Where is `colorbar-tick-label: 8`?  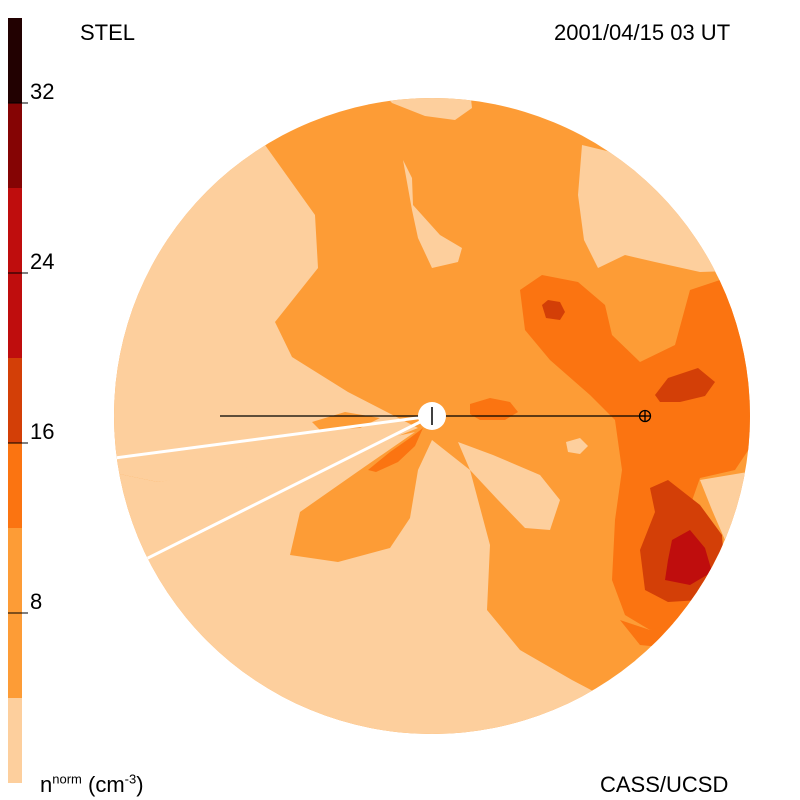 colorbar-tick-label: 8 is located at coordinates (36, 601).